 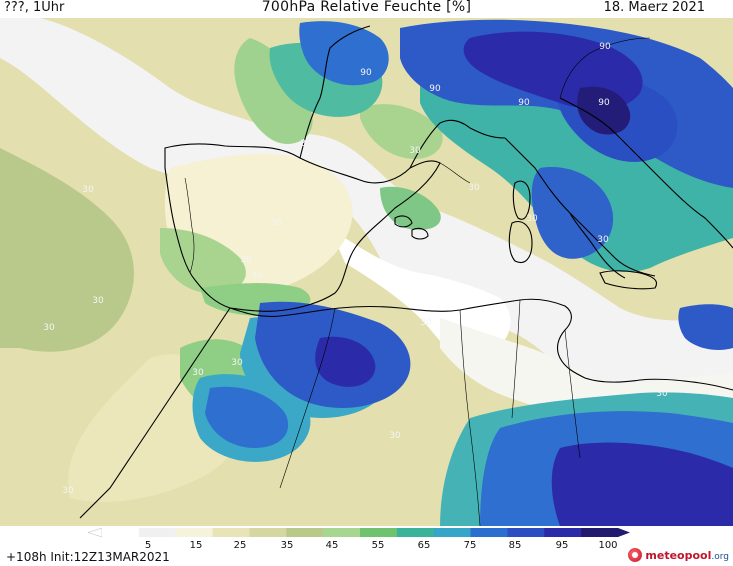 What do you see at coordinates (624, 532) in the screenshot?
I see `colorbar-arrow-right` at bounding box center [624, 532].